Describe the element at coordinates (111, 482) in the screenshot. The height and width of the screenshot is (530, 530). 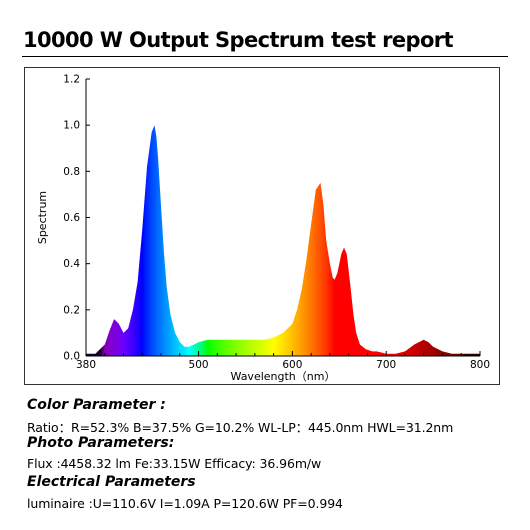
I see `electrical-parameters-heading: Electrical Parameters` at that location.